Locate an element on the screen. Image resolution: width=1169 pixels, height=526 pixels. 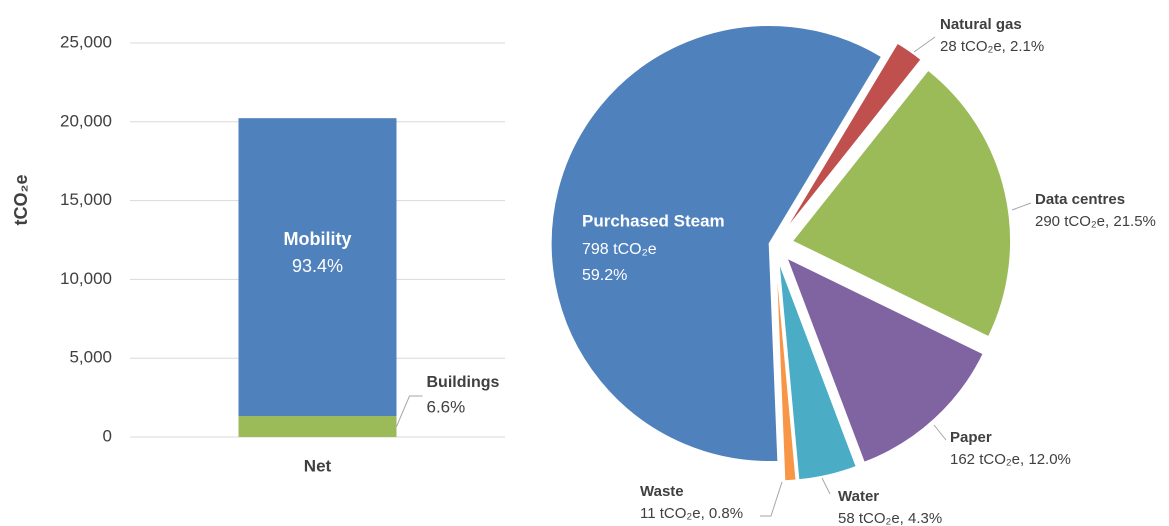
slice-name: Purchased Steam is located at coordinates (653, 220).